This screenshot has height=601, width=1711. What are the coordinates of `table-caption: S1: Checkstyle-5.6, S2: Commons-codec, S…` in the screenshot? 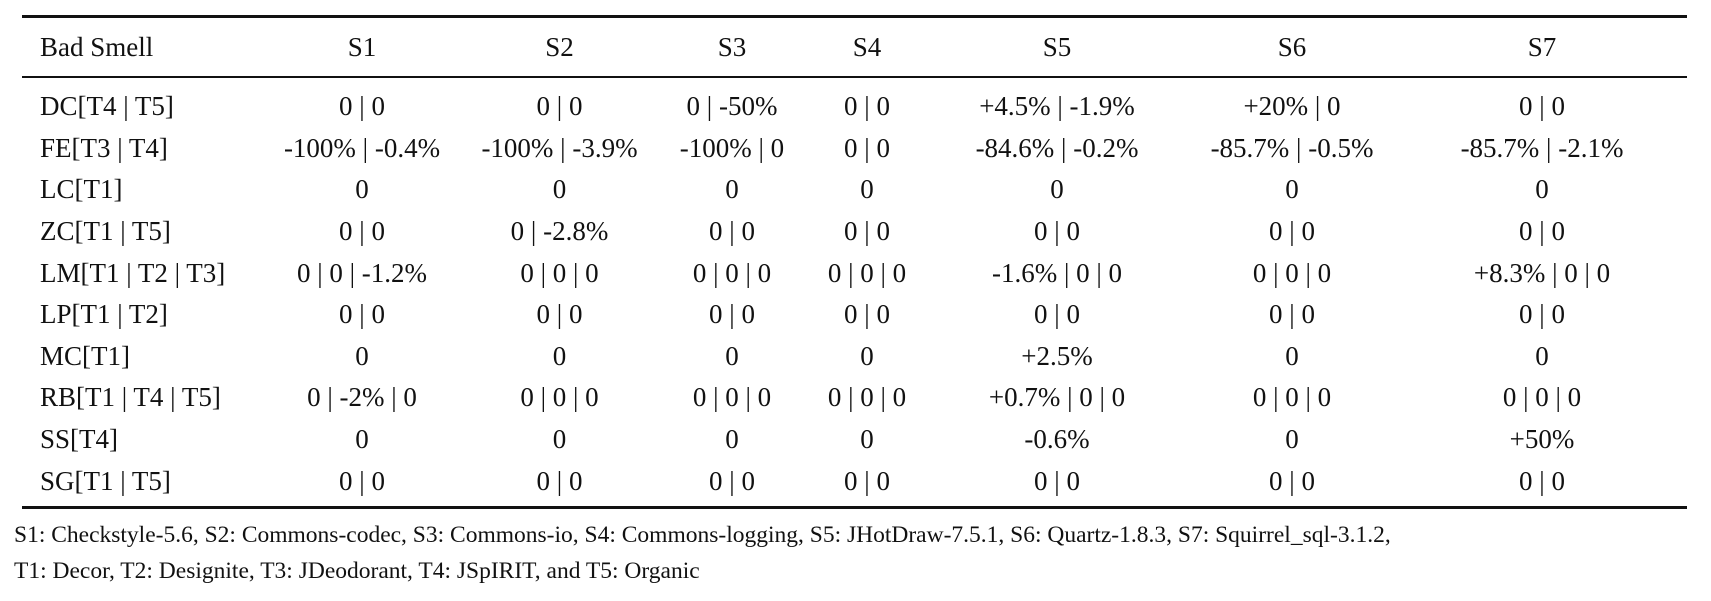 It's located at (859, 553).